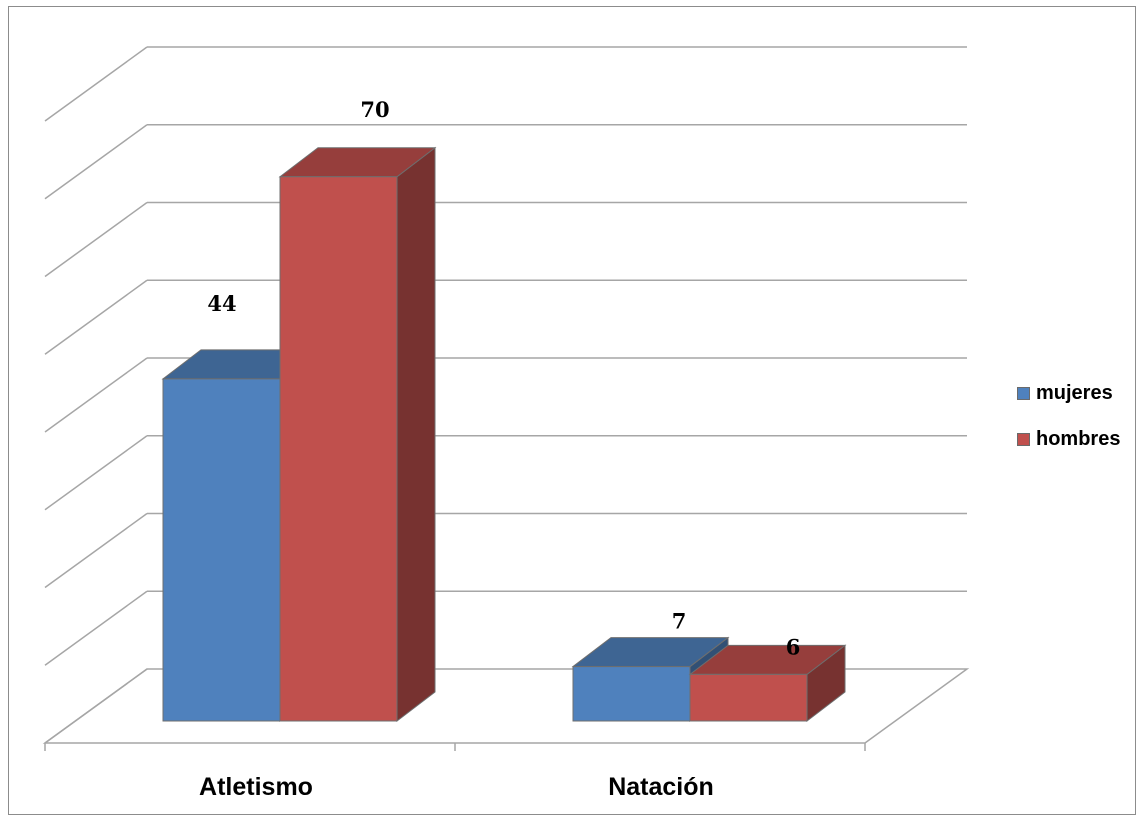 The width and height of the screenshot is (1146, 821). Describe the element at coordinates (221, 550) in the screenshot. I see `bar-mujeres-atletismo-front` at that location.